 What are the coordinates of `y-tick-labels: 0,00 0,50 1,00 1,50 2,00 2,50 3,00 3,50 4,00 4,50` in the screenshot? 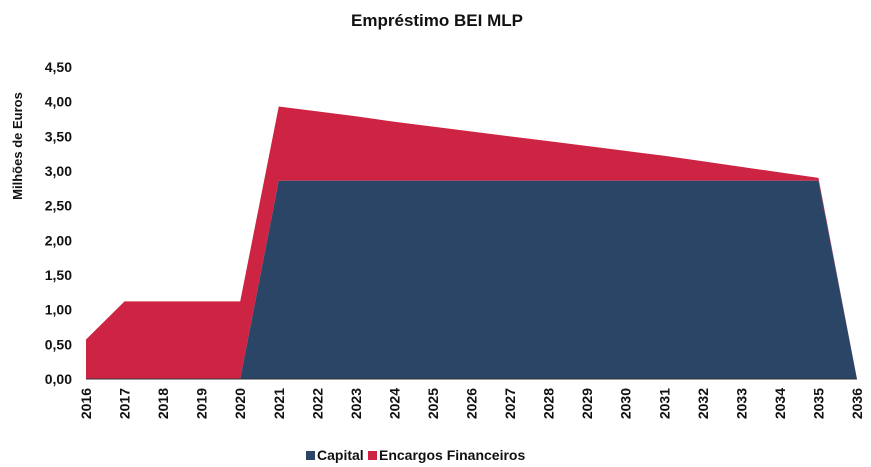 It's located at (58, 223).